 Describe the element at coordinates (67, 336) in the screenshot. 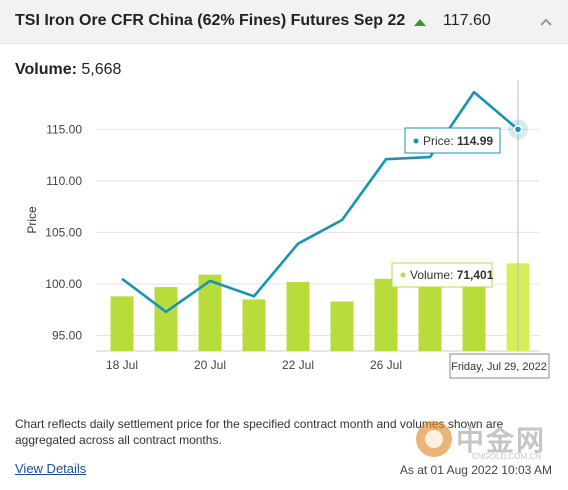

I see `y-tick-label: 95.00` at that location.